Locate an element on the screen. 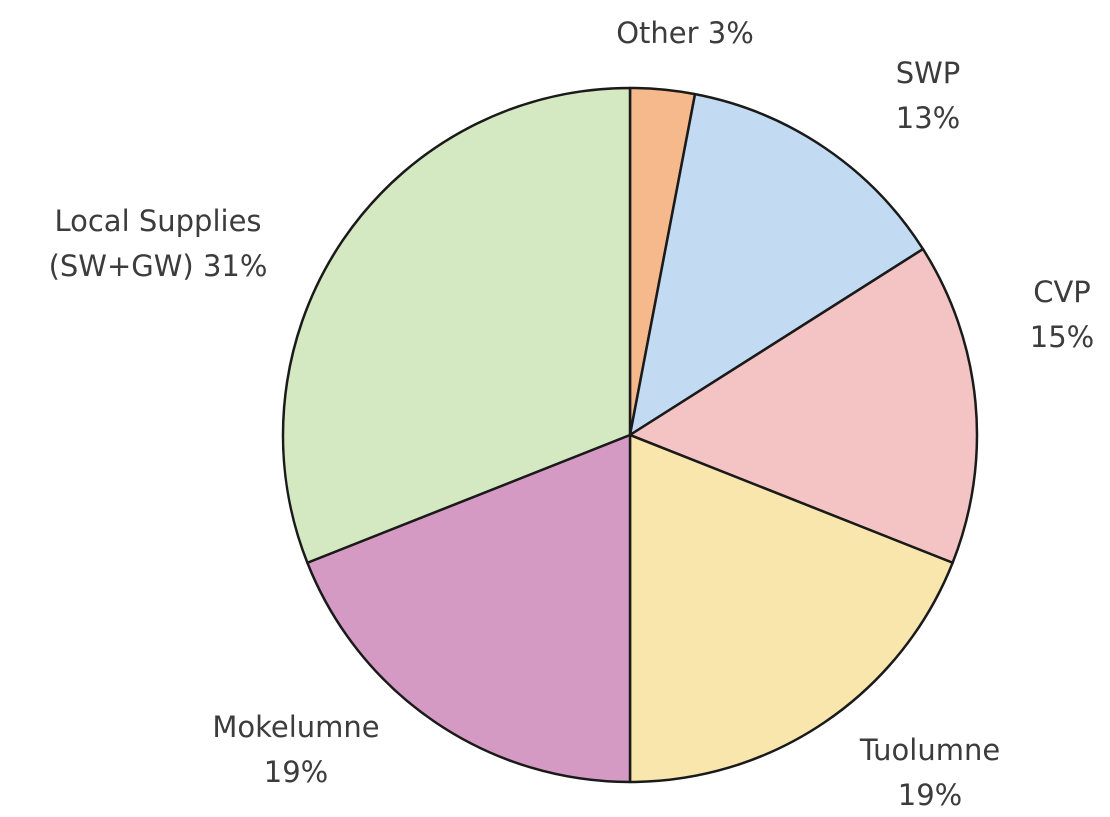 This screenshot has width=1110, height=817. slice-label-line: 13% is located at coordinates (928, 118).